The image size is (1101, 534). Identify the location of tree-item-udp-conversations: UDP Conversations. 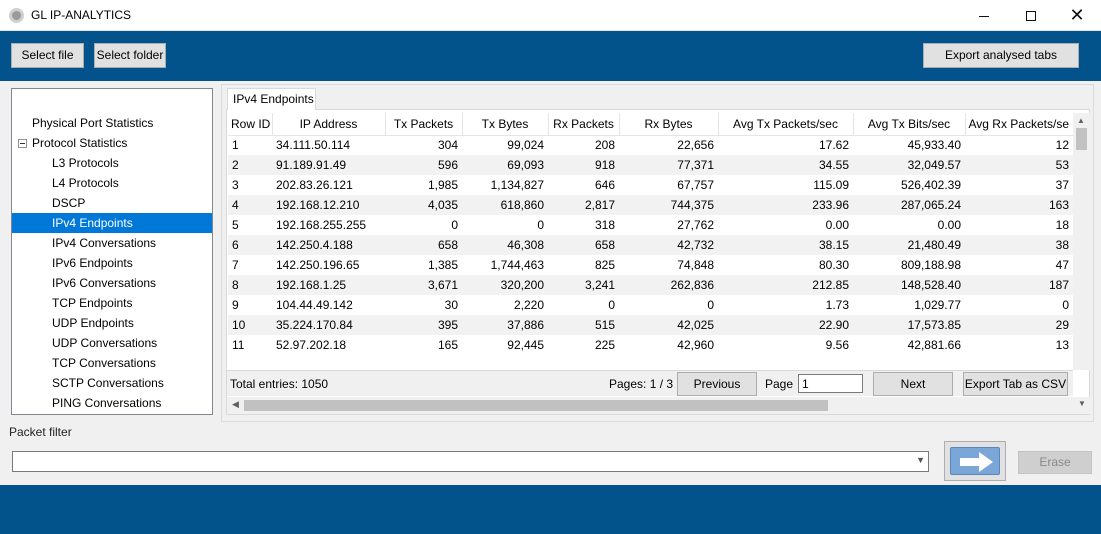
(105, 343).